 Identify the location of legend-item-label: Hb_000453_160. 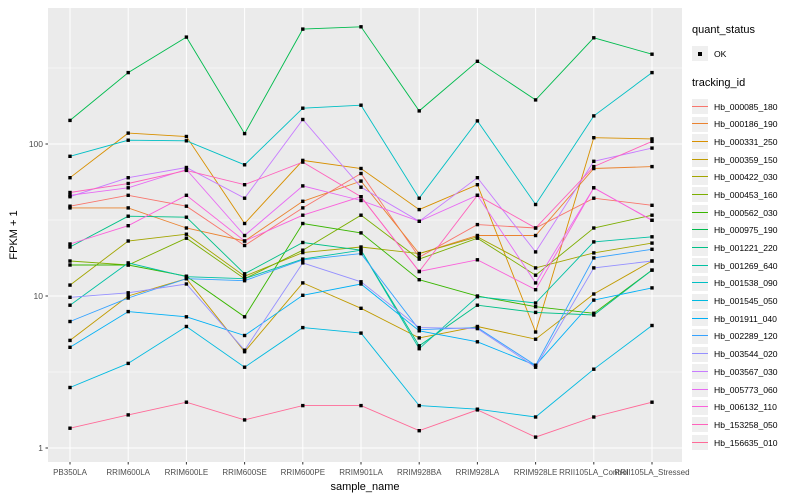
(746, 194).